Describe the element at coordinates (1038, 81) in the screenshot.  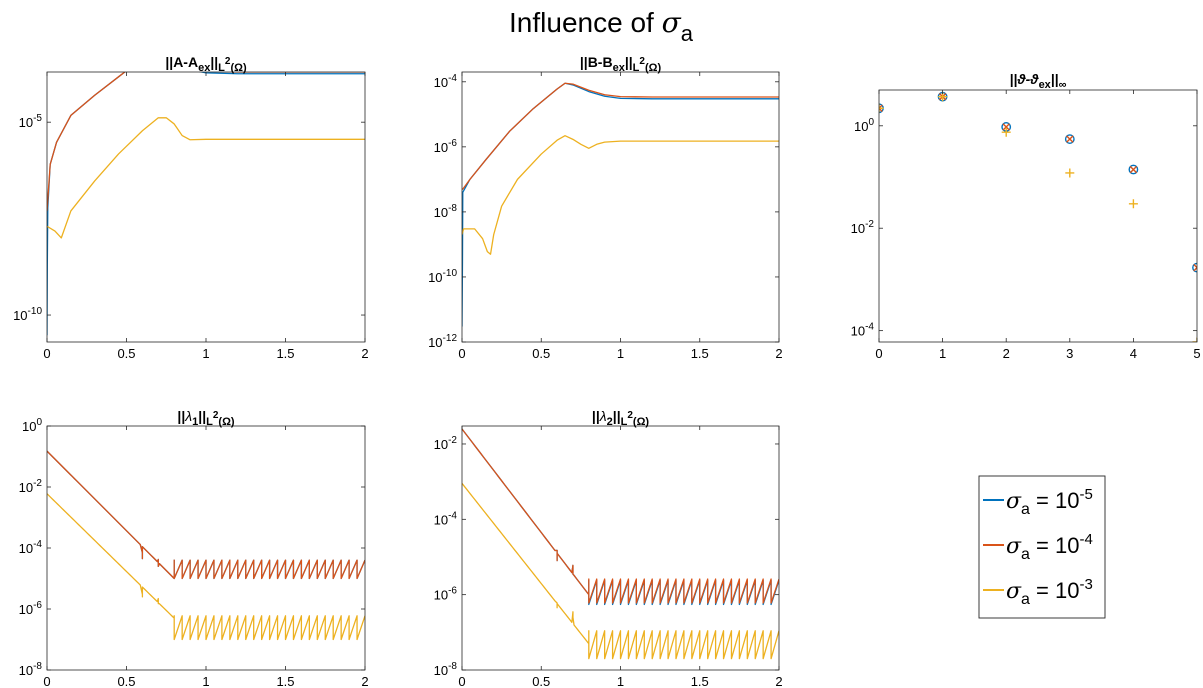
I see `subplot-title: ||ϑ-ϑex||∞` at that location.